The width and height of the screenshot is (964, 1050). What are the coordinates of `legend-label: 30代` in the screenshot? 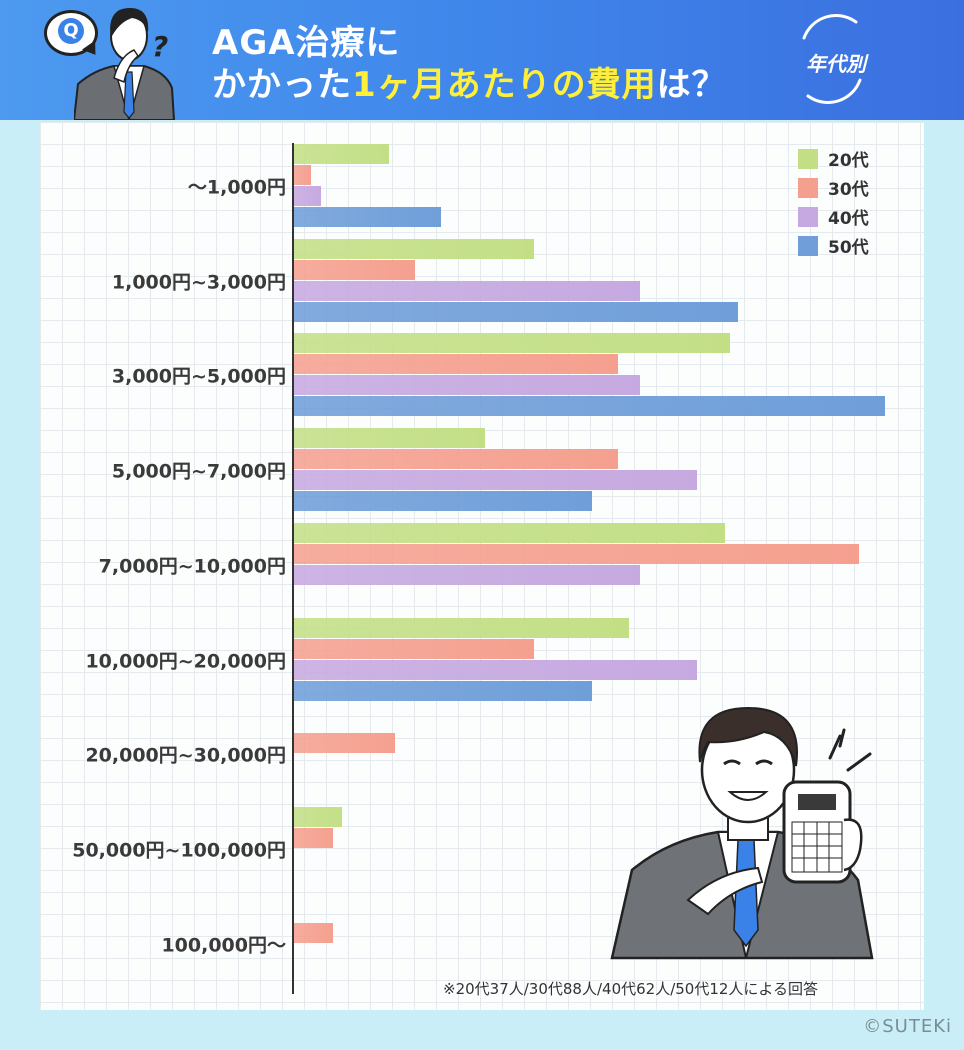 It's located at (848, 190).